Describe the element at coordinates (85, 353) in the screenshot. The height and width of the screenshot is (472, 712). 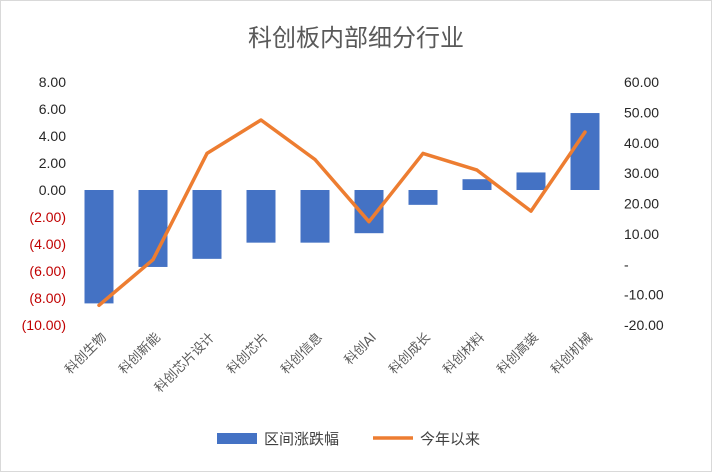
I see `category-label: 科创生物` at that location.